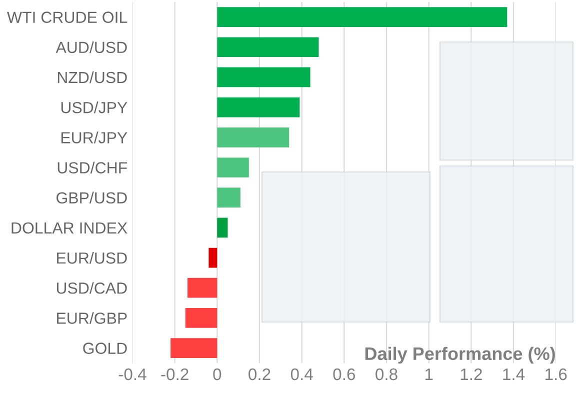 The height and width of the screenshot is (399, 576). Describe the element at coordinates (94, 138) in the screenshot. I see `y-tick-label: EUR/JPY` at that location.